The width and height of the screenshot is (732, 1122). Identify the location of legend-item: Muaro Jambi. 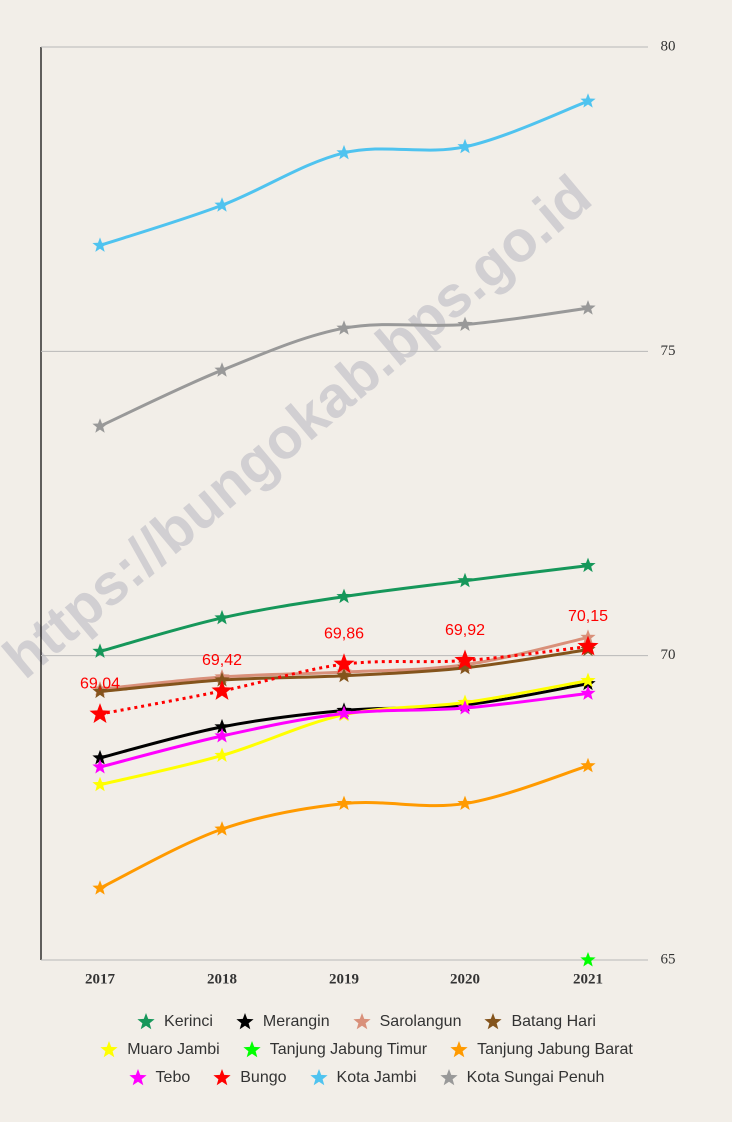
(159, 1050).